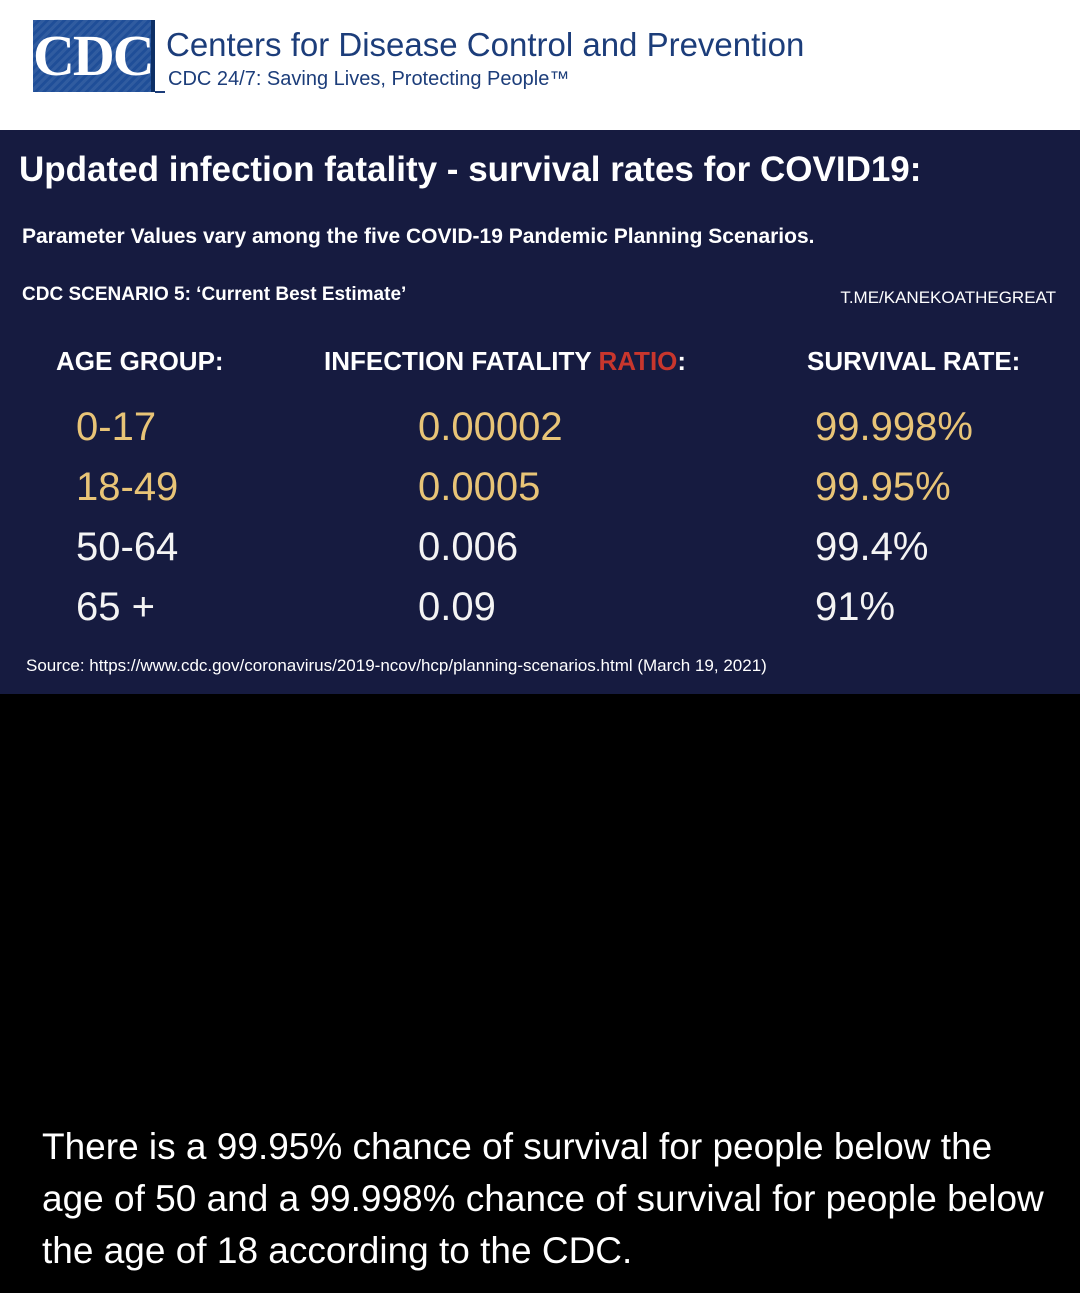 This screenshot has height=1293, width=1080. Describe the element at coordinates (116, 427) in the screenshot. I see `age-cell: 0-17` at that location.